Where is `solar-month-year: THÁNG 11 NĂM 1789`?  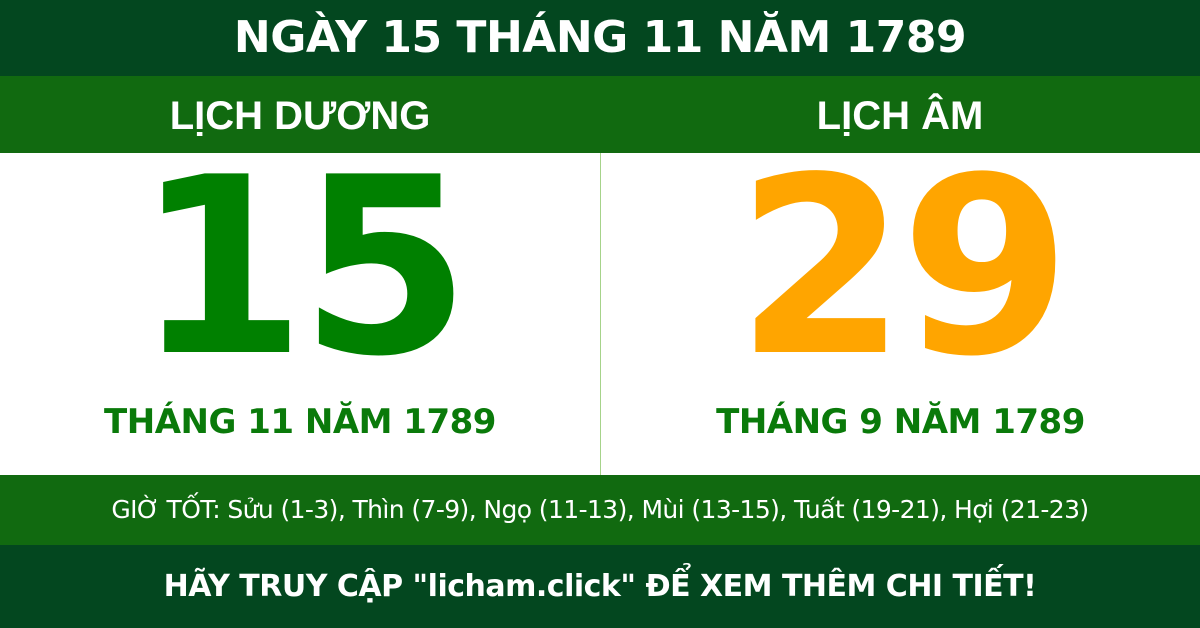 solar-month-year: THÁNG 11 NĂM 1789 is located at coordinates (300, 422).